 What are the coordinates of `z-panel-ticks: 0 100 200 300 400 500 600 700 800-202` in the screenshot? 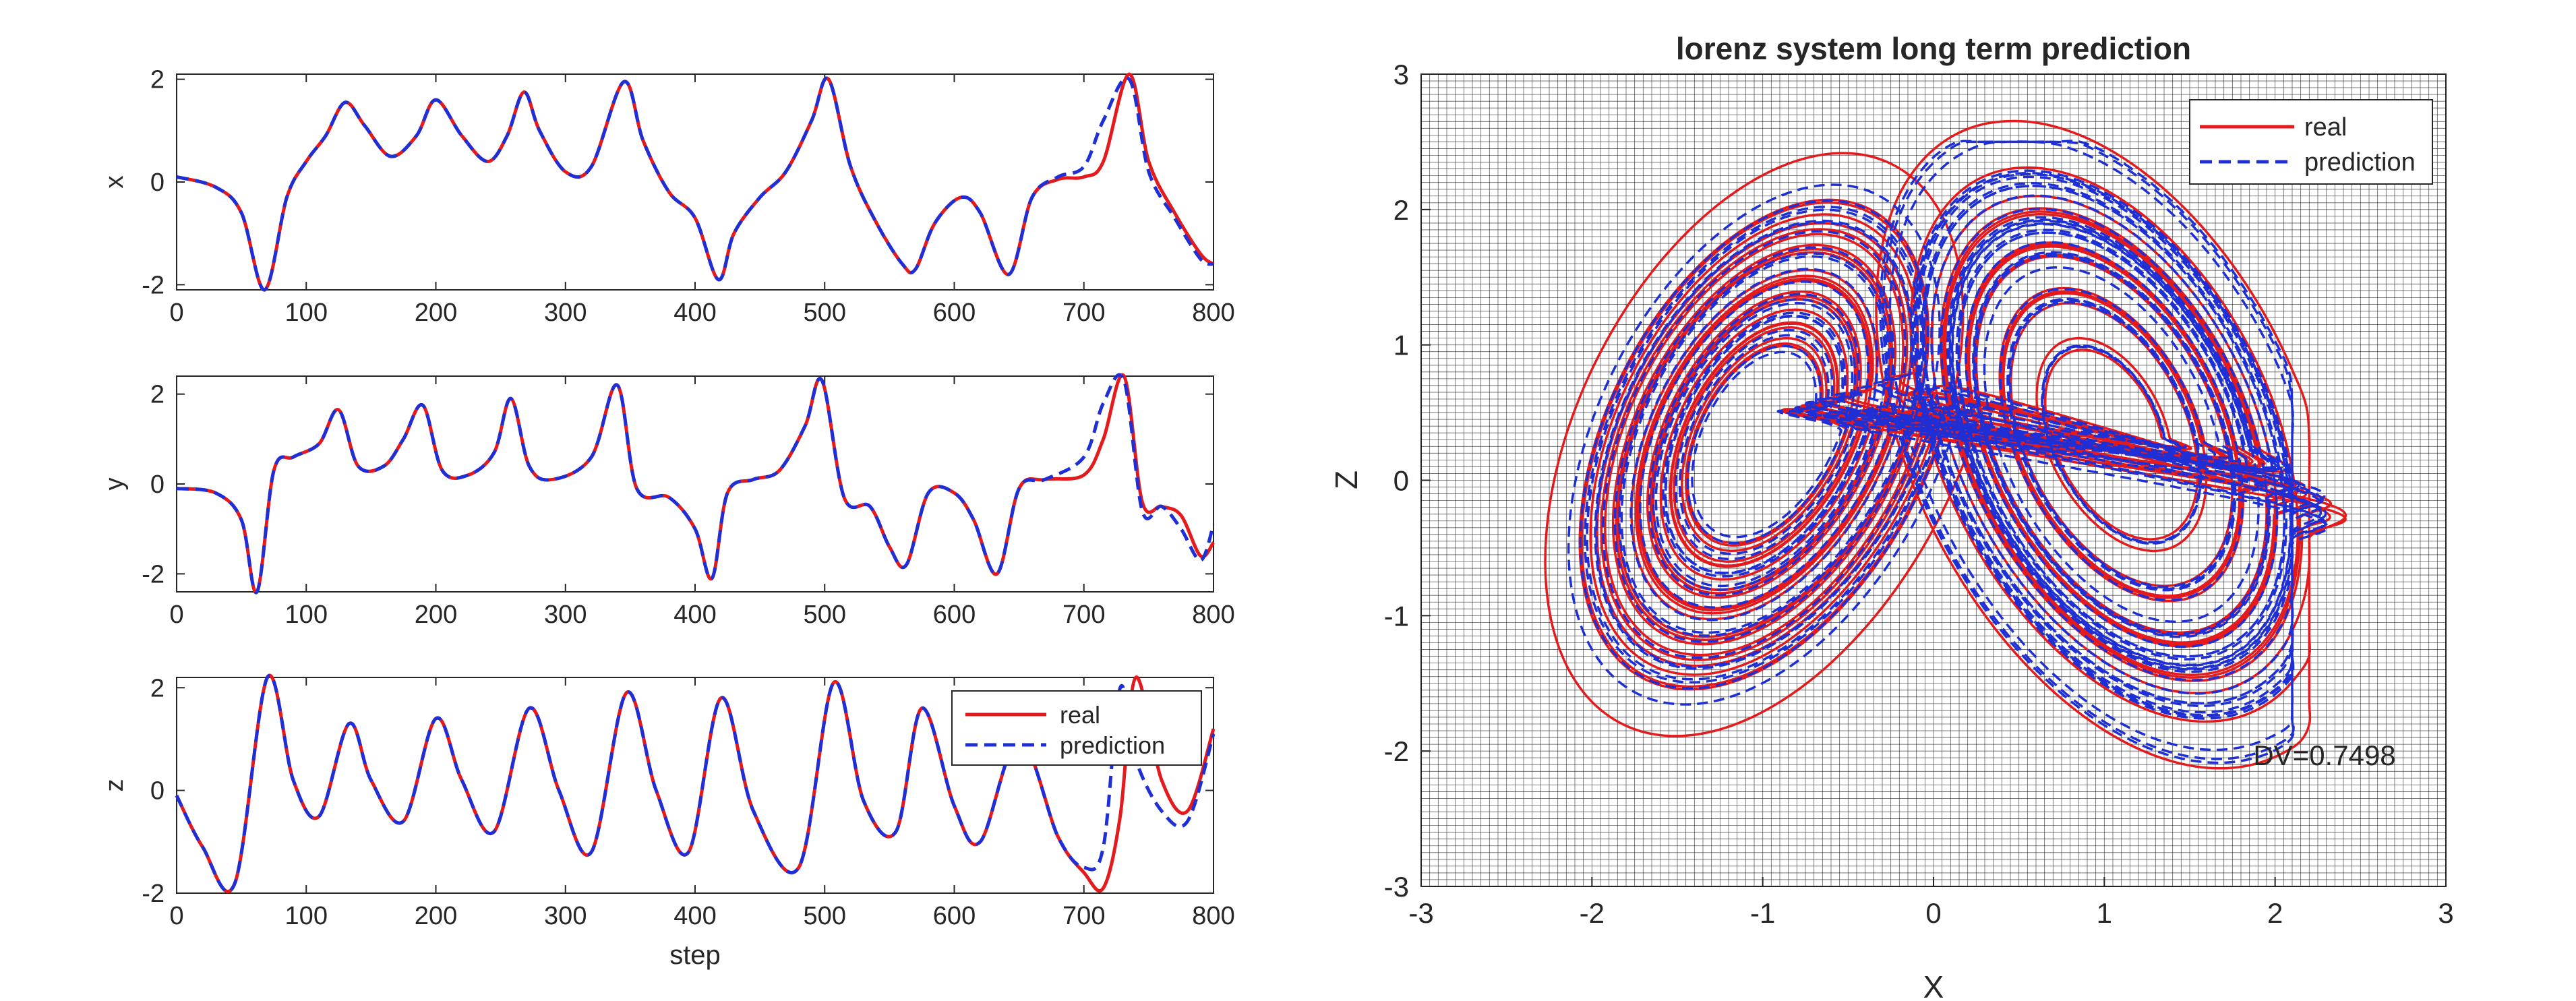 It's located at (688, 802).